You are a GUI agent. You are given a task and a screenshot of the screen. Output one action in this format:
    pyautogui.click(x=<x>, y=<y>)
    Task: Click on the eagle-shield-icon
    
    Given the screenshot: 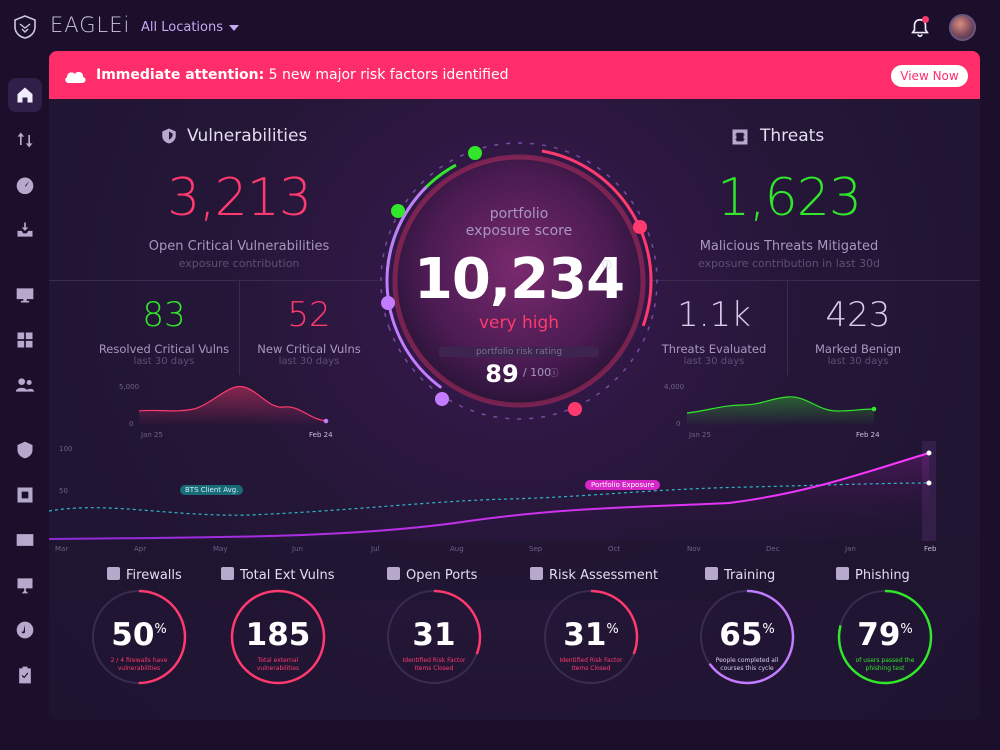 What is the action you would take?
    pyautogui.click(x=25, y=27)
    